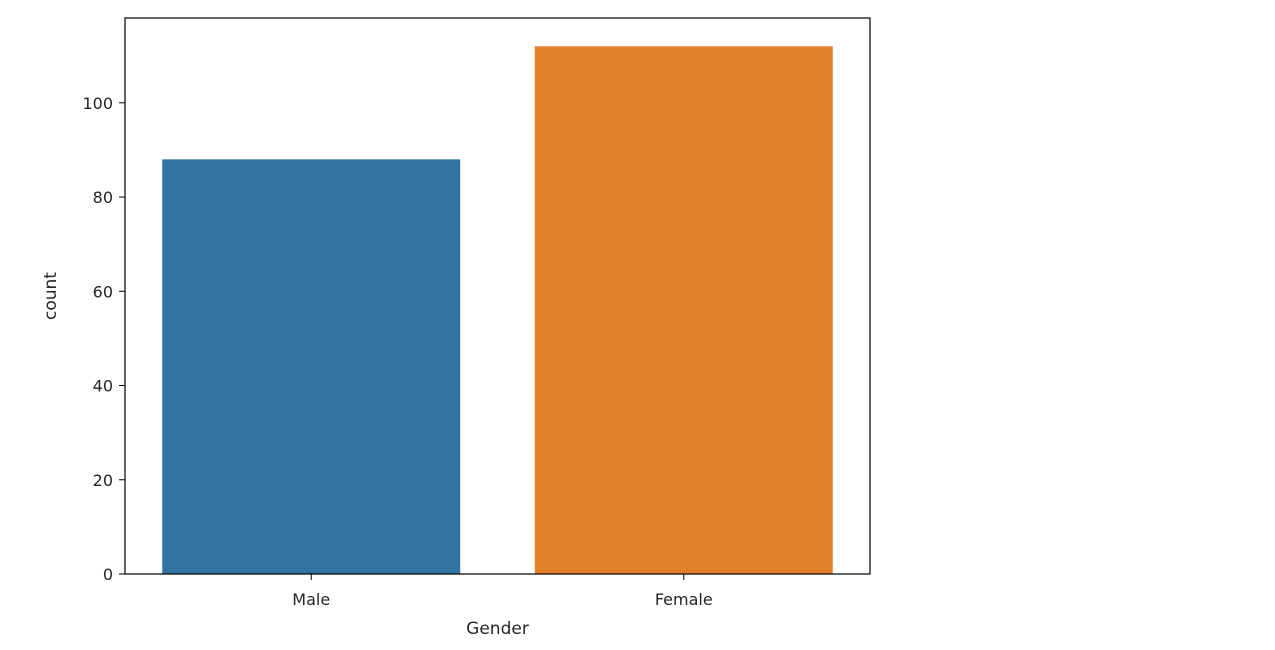 Image resolution: width=1275 pixels, height=650 pixels. What do you see at coordinates (51, 296) in the screenshot?
I see `y-axis-label: count` at bounding box center [51, 296].